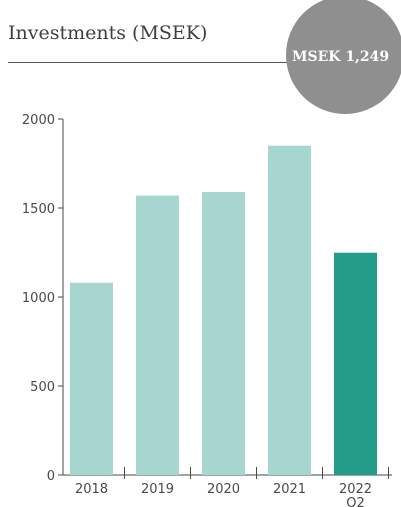 Image resolution: width=401 pixels, height=507 pixels. I want to click on chart-title: Investments (MSEK), so click(108, 33).